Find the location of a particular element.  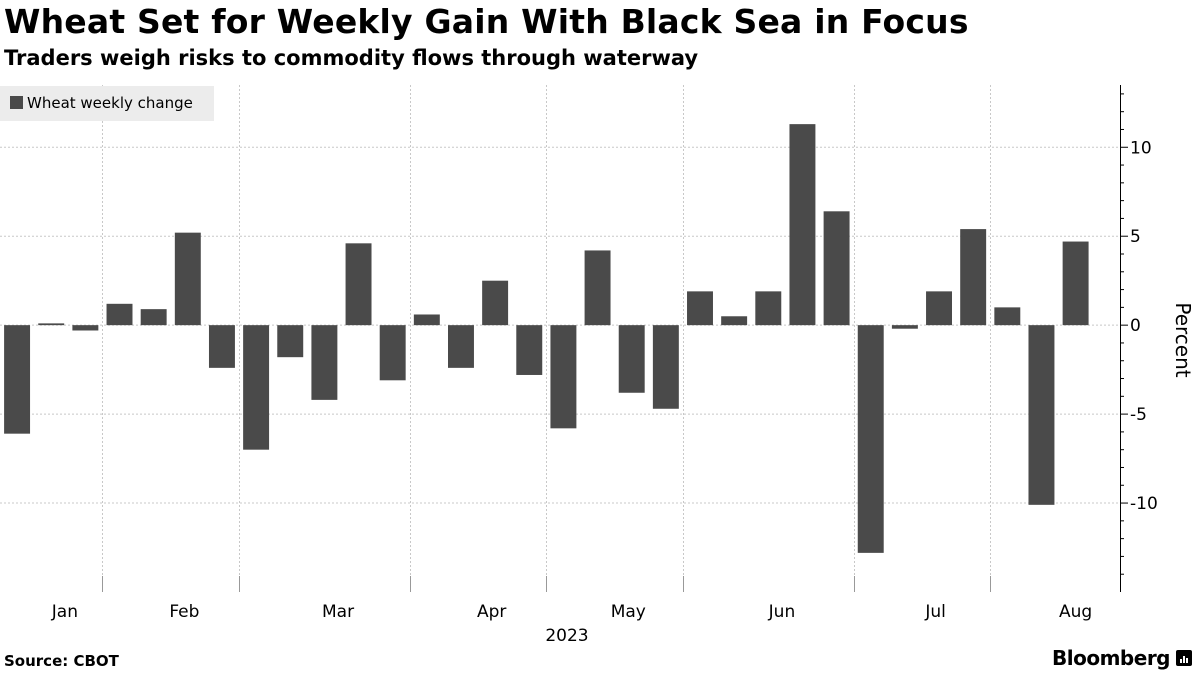

brand-logo: Bloomberg is located at coordinates (1122, 658).